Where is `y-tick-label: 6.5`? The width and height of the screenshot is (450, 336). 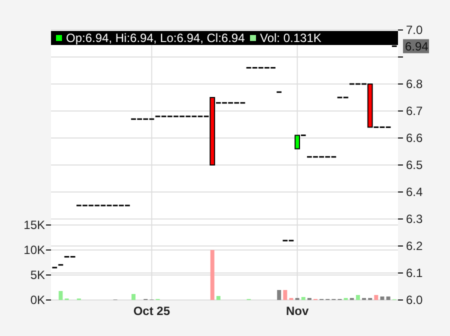 y-tick-label: 6.5 is located at coordinates (415, 165).